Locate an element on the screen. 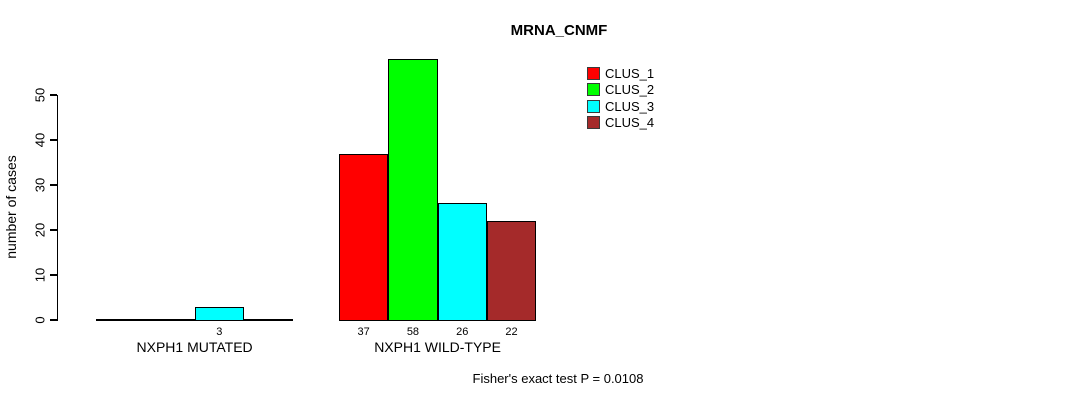 This screenshot has height=400, width=1090. y-axis-label: number of cases is located at coordinates (11, 207).